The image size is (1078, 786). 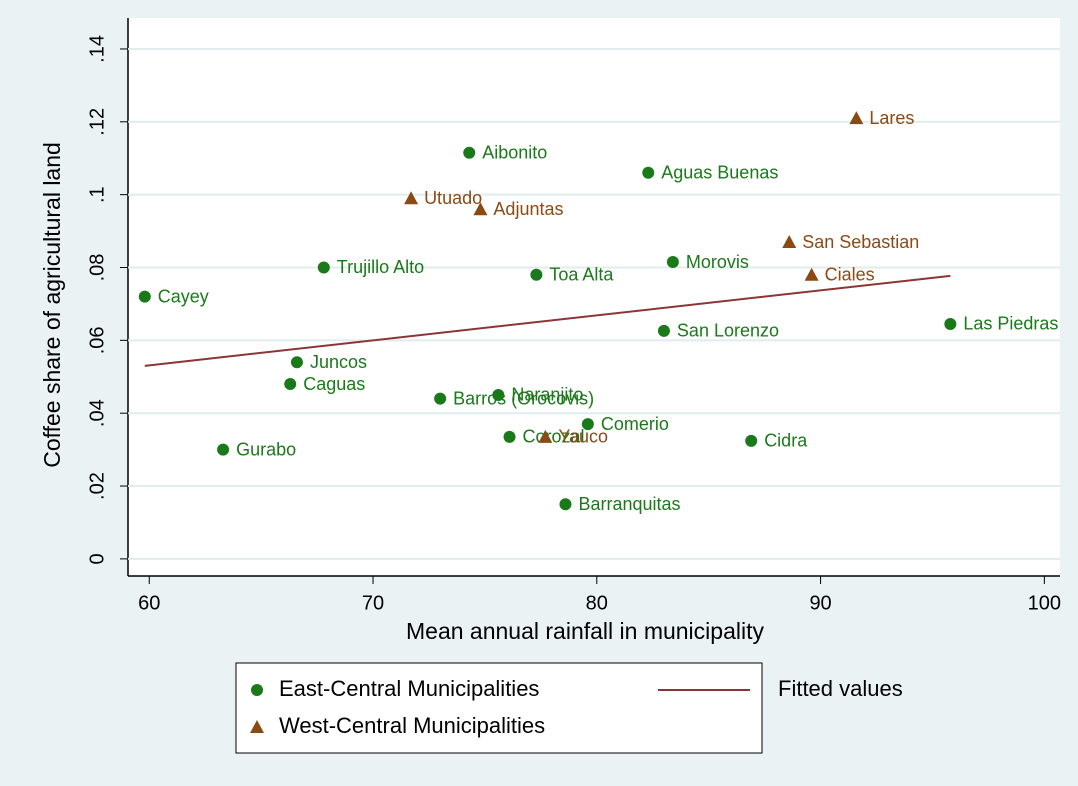 I want to click on legend-label: Fitted values, so click(x=840, y=688).